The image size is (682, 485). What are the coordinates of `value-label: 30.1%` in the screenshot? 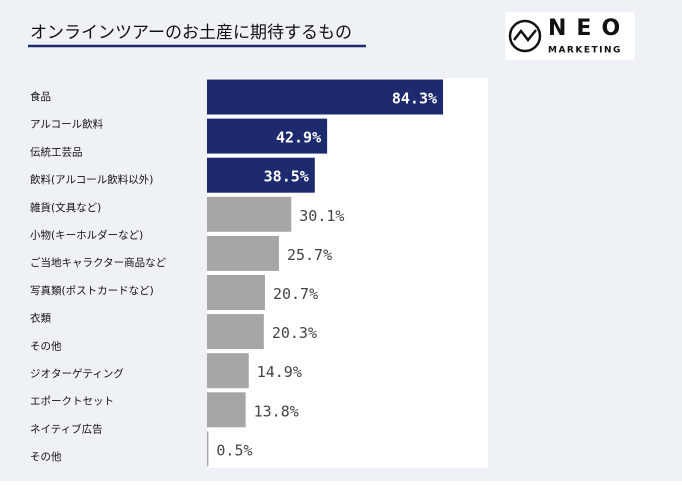 It's located at (321, 216).